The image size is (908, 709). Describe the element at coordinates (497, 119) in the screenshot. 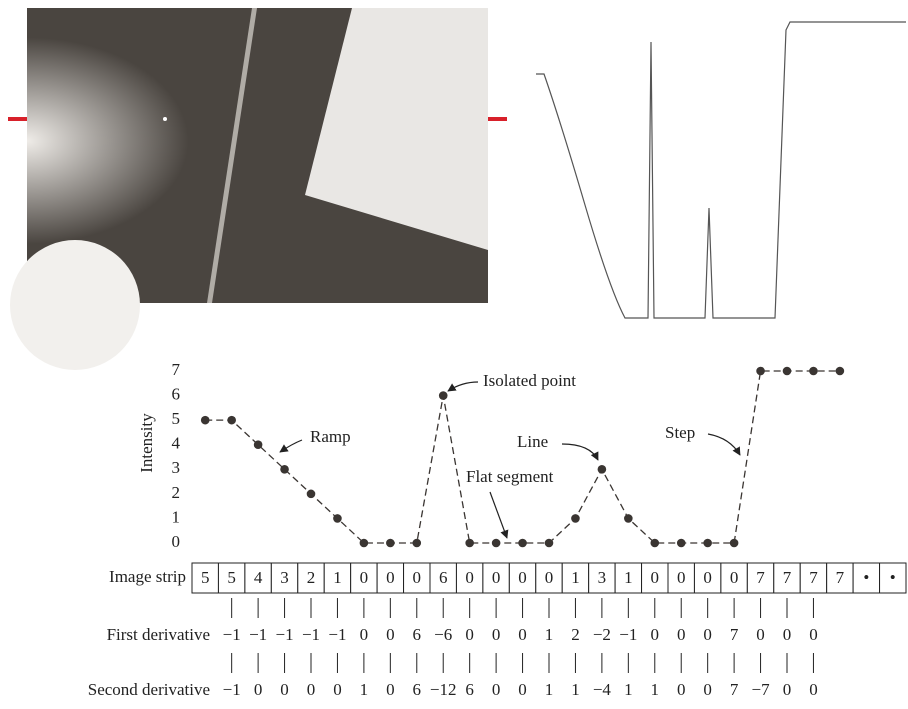

I see `scan-marker` at that location.